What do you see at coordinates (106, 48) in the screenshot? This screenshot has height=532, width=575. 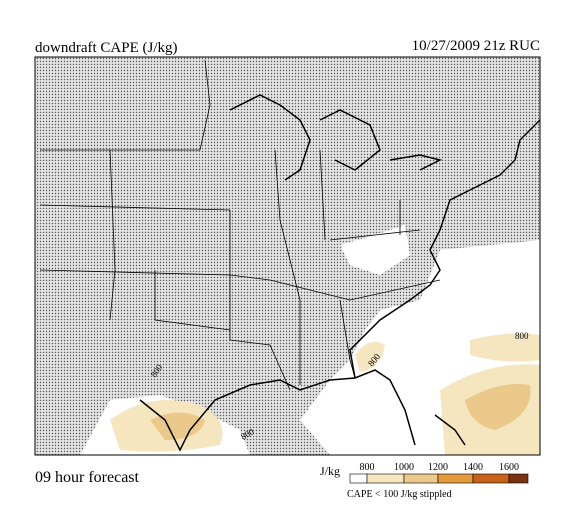 I see `title: downdraft CAPE (J/kg)` at bounding box center [106, 48].